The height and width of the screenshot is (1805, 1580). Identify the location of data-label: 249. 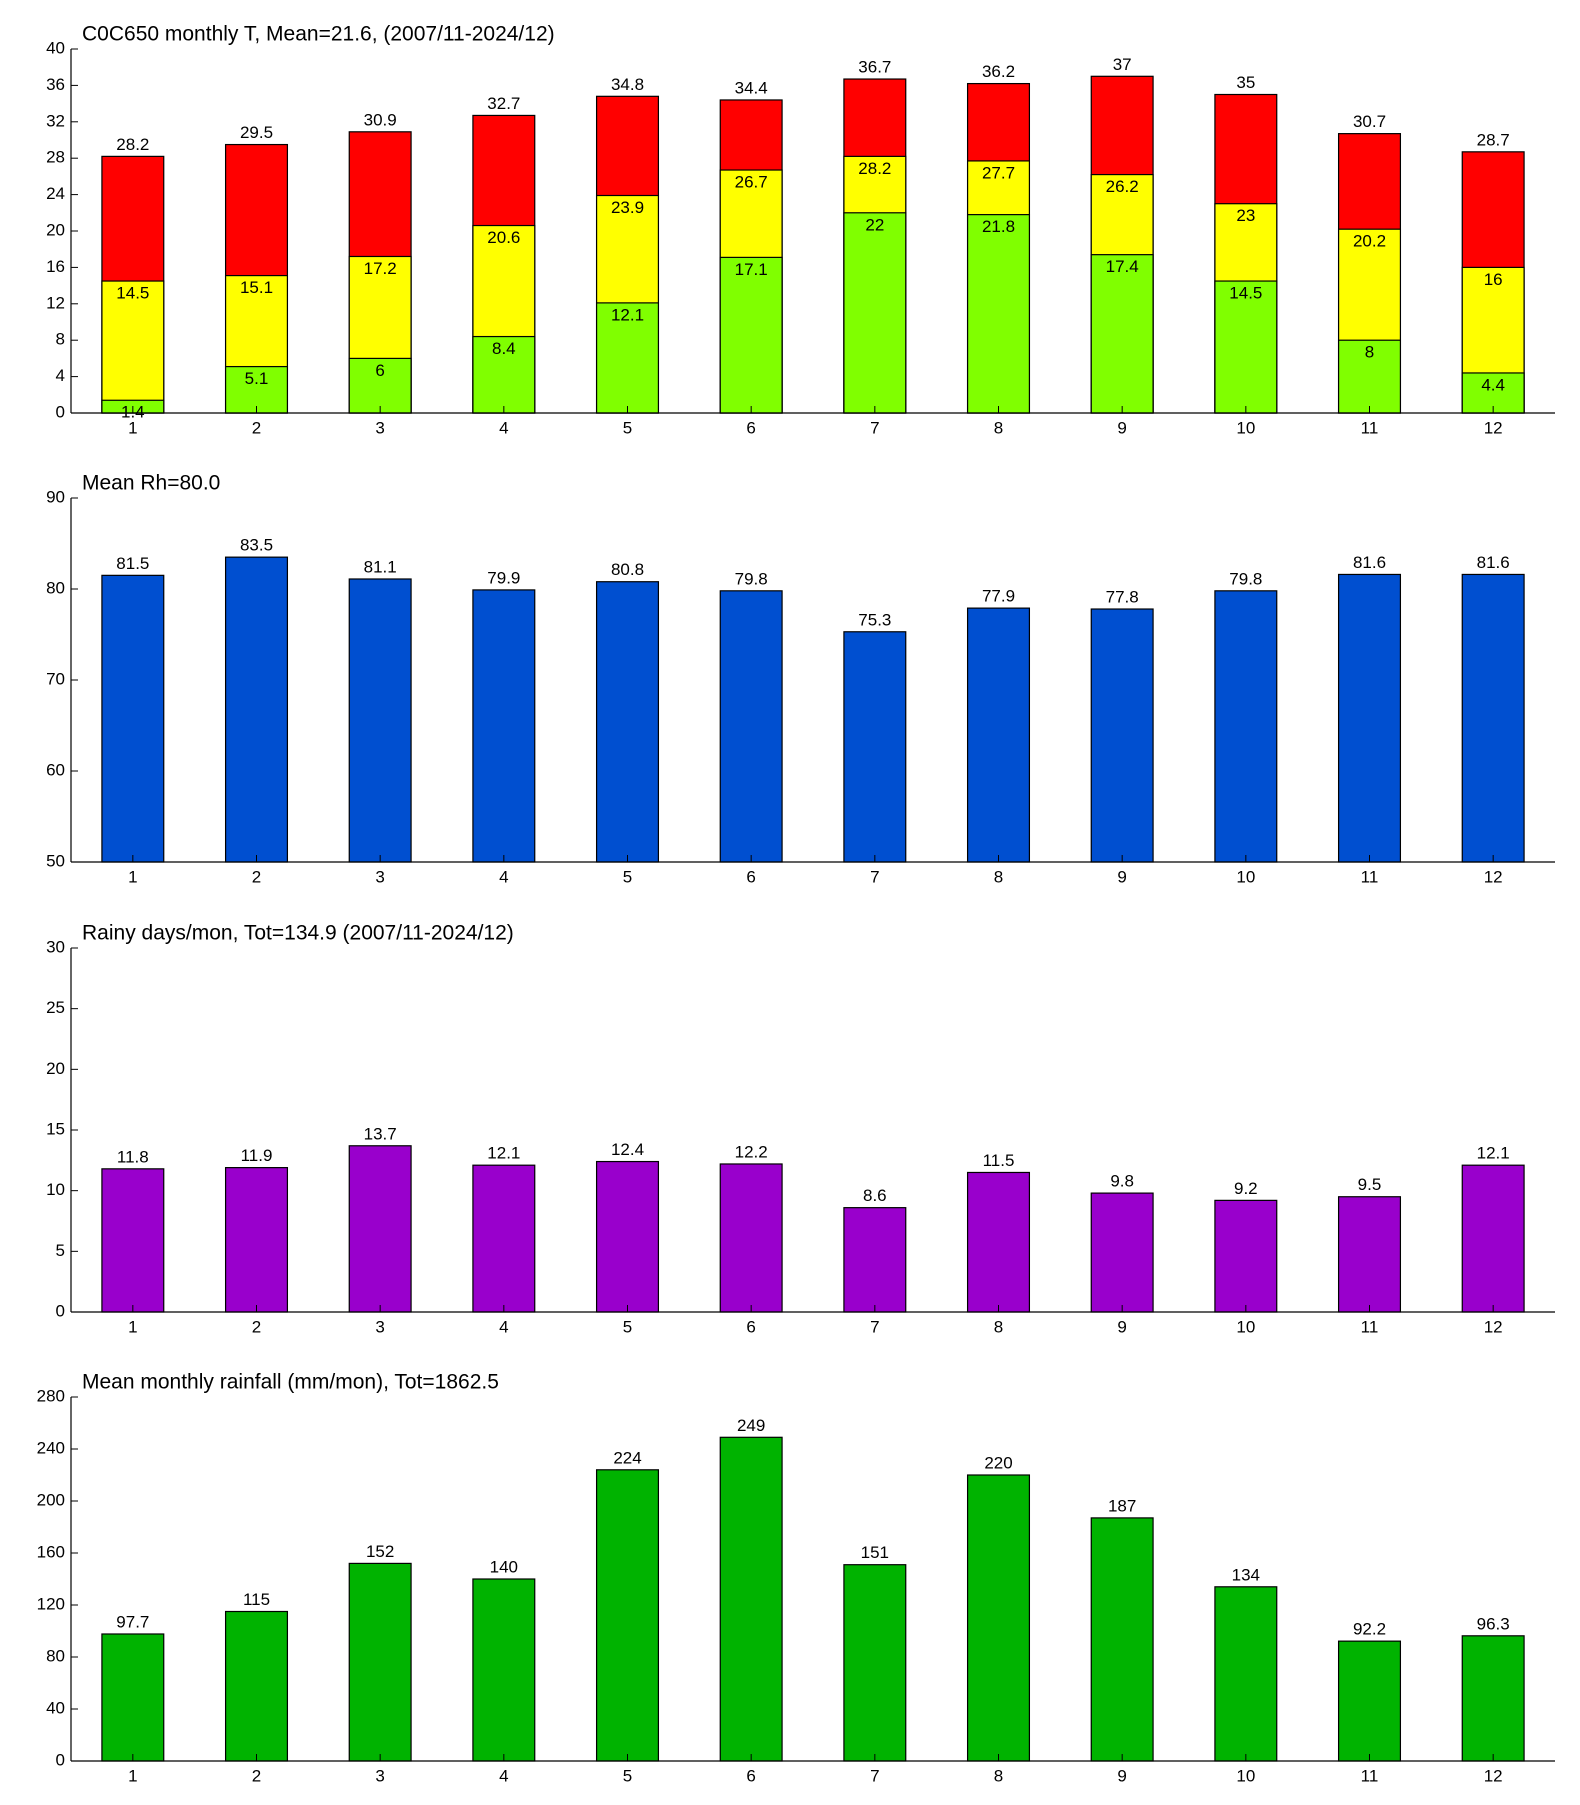
(751, 1425).